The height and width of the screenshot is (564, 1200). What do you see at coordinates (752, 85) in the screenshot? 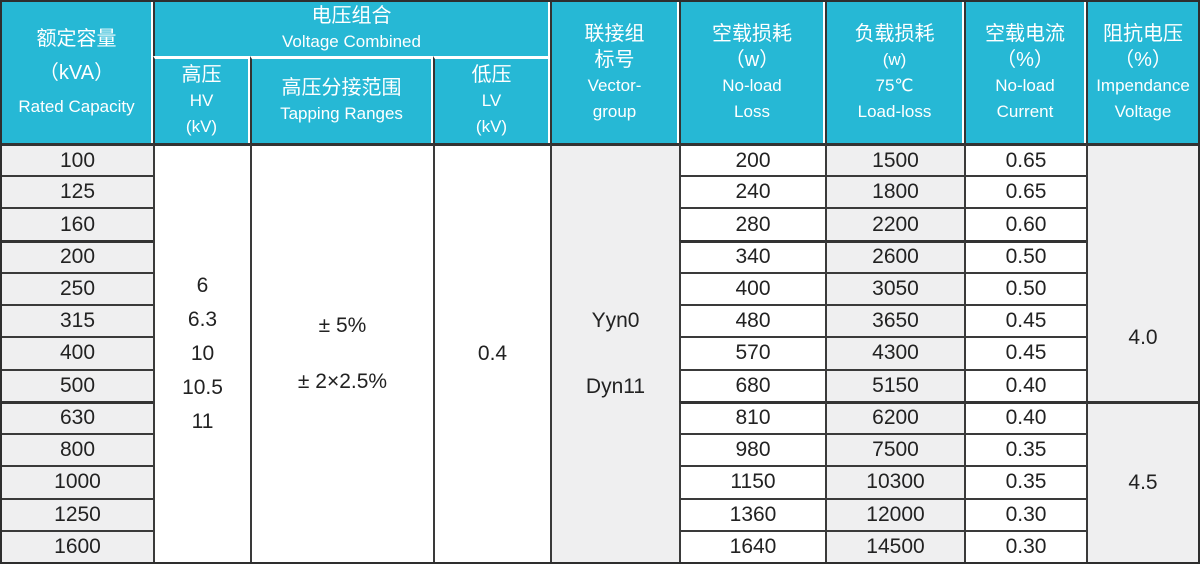
I see `header-no-load-loss-en1: No-load` at bounding box center [752, 85].